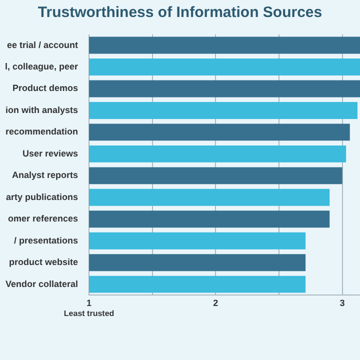 The image size is (360, 360). I want to click on chart-title: Trustworthiness of Information Sources, so click(180, 13).